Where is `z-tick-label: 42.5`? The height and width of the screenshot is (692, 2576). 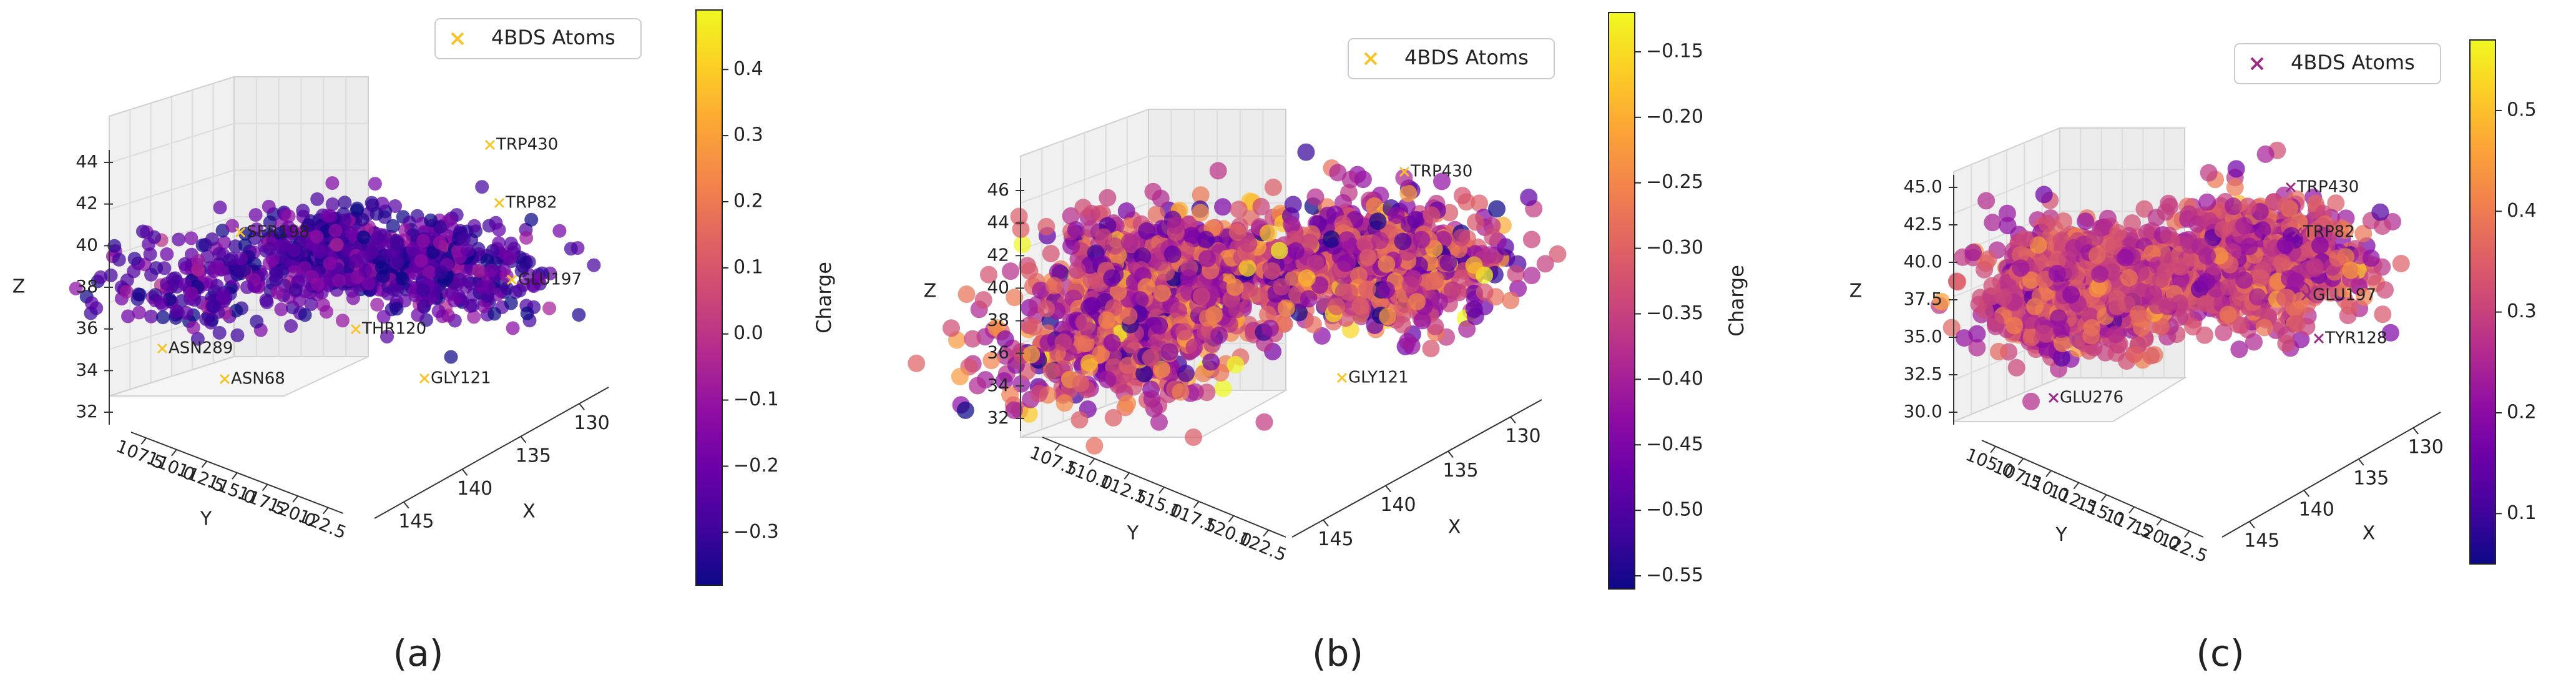 z-tick-label: 42.5 is located at coordinates (1923, 224).